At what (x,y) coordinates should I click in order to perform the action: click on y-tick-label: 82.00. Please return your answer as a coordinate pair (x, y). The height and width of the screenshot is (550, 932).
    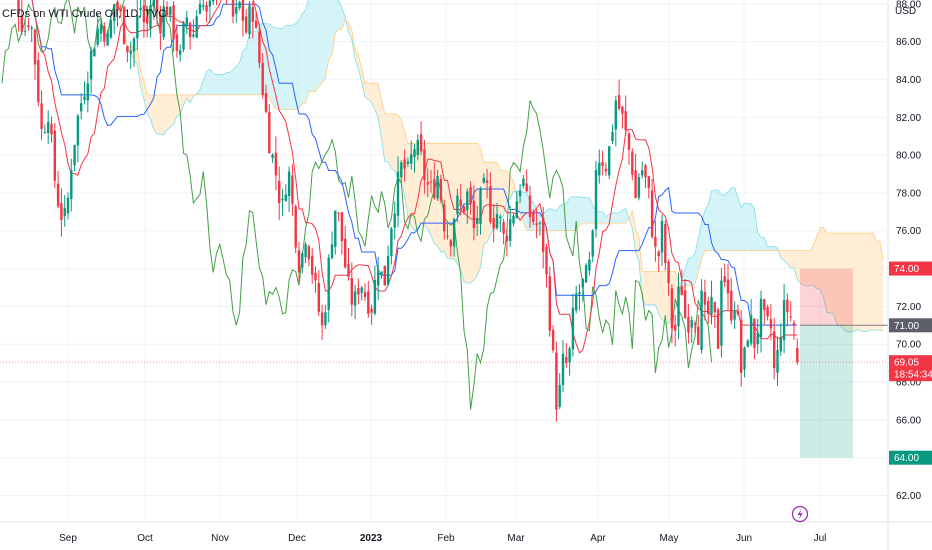
    Looking at the image, I should click on (908, 118).